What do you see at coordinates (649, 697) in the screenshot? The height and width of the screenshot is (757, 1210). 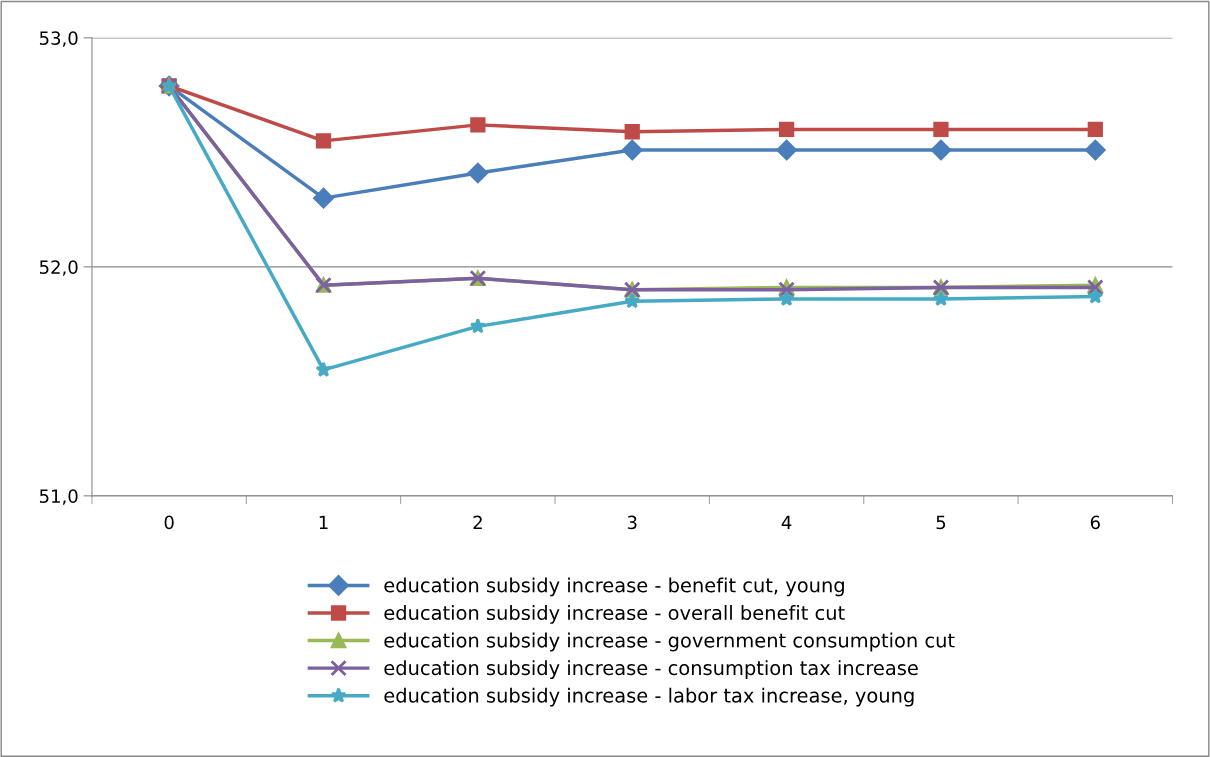 I see `legend-label: education subsidy increase - labor tax increase, young` at bounding box center [649, 697].